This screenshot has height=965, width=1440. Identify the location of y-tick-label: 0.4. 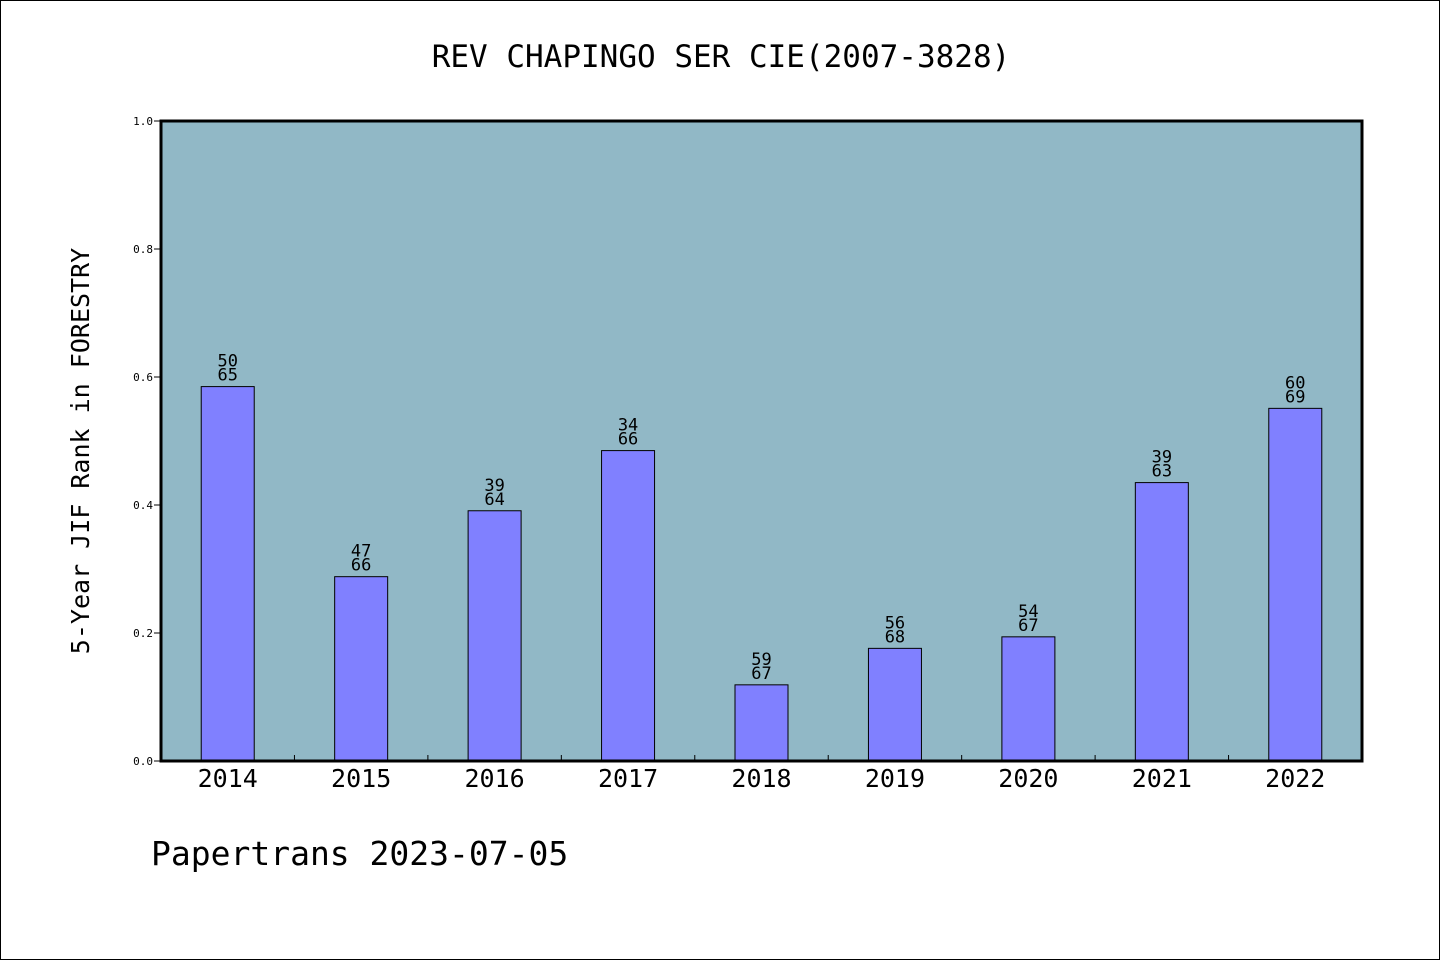
(143, 505).